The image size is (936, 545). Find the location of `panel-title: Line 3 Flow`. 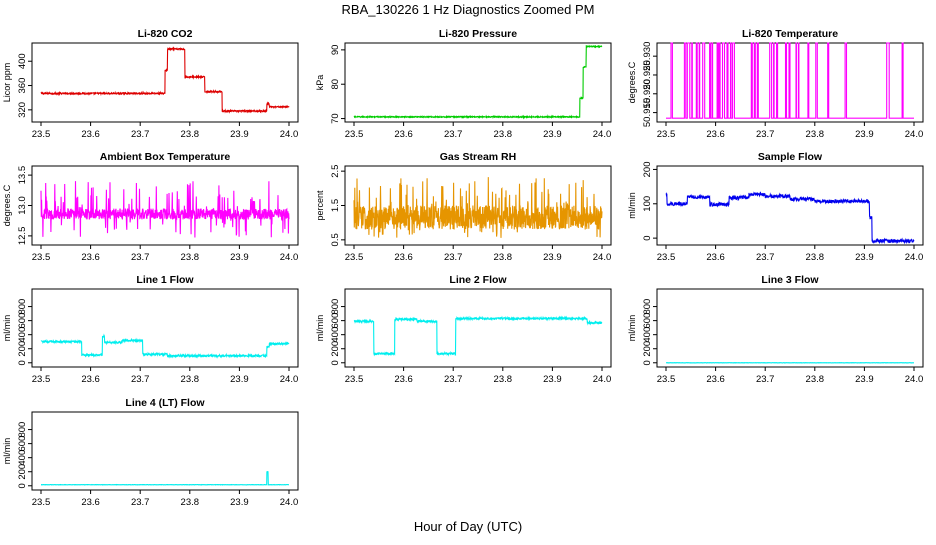

panel-title: Line 3 Flow is located at coordinates (790, 280).